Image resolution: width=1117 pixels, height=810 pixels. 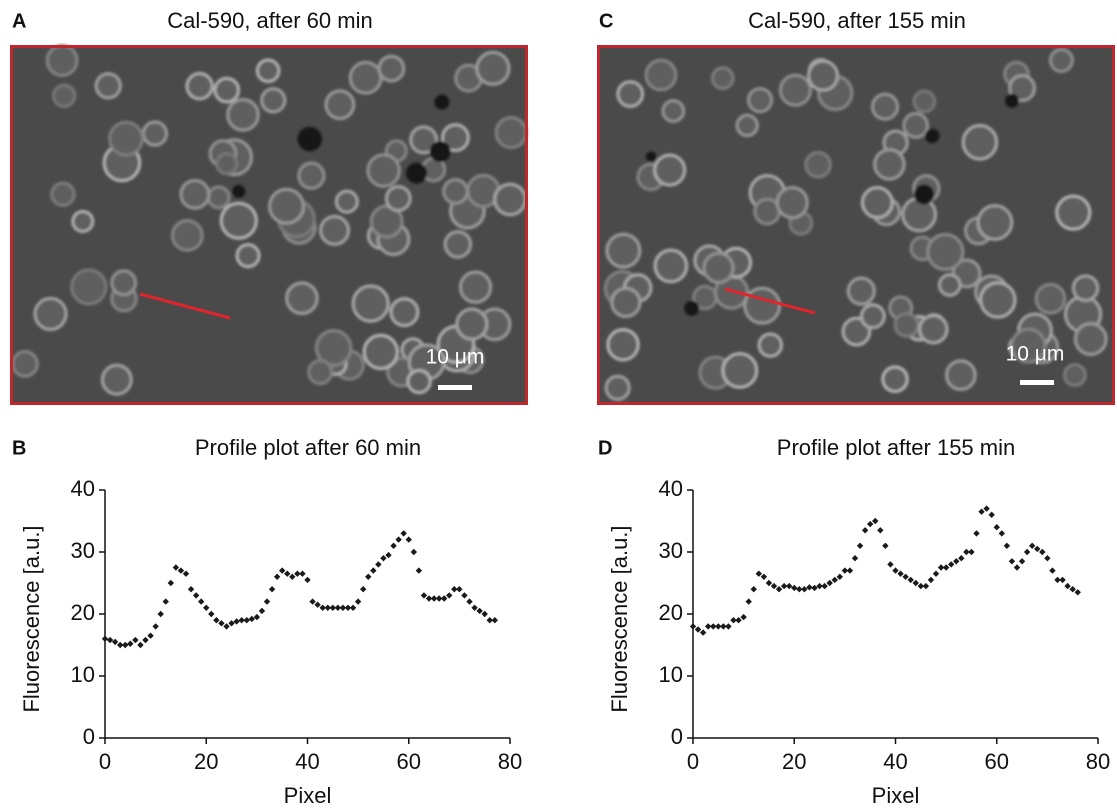 What do you see at coordinates (308, 795) in the screenshot?
I see `x-axis-label: Pixel` at bounding box center [308, 795].